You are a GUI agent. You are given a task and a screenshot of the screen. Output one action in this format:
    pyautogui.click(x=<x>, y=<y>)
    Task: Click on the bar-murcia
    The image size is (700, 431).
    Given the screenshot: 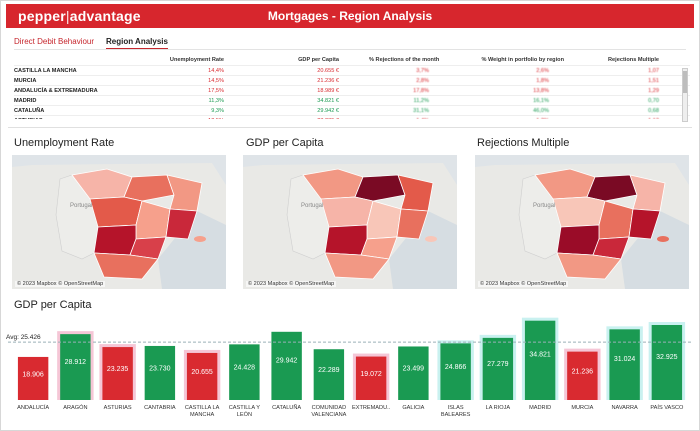 What is the action you would take?
    pyautogui.click(x=582, y=375)
    